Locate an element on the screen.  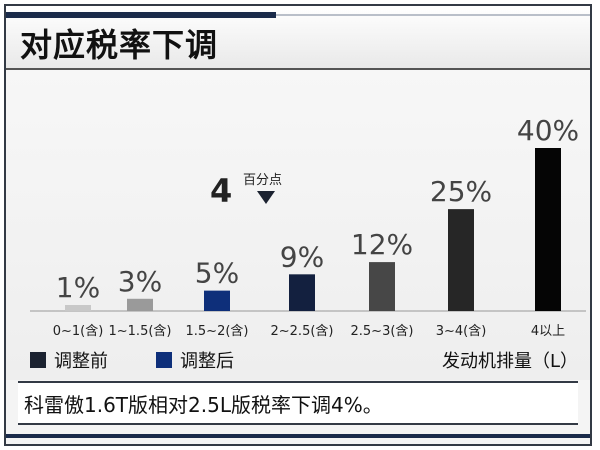
data-label-5: 12% is located at coordinates (382, 244).